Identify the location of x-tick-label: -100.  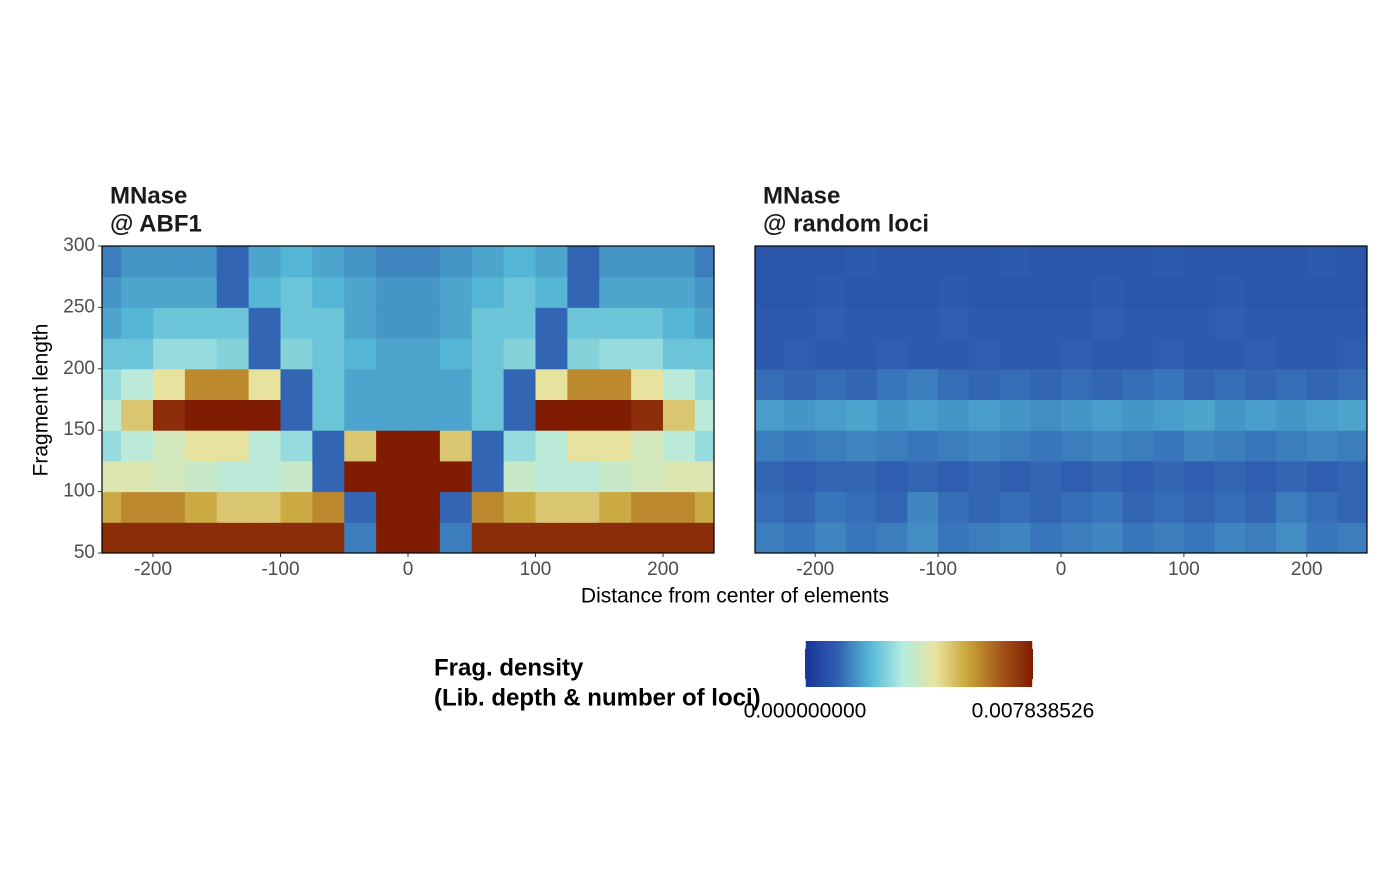
(280, 569).